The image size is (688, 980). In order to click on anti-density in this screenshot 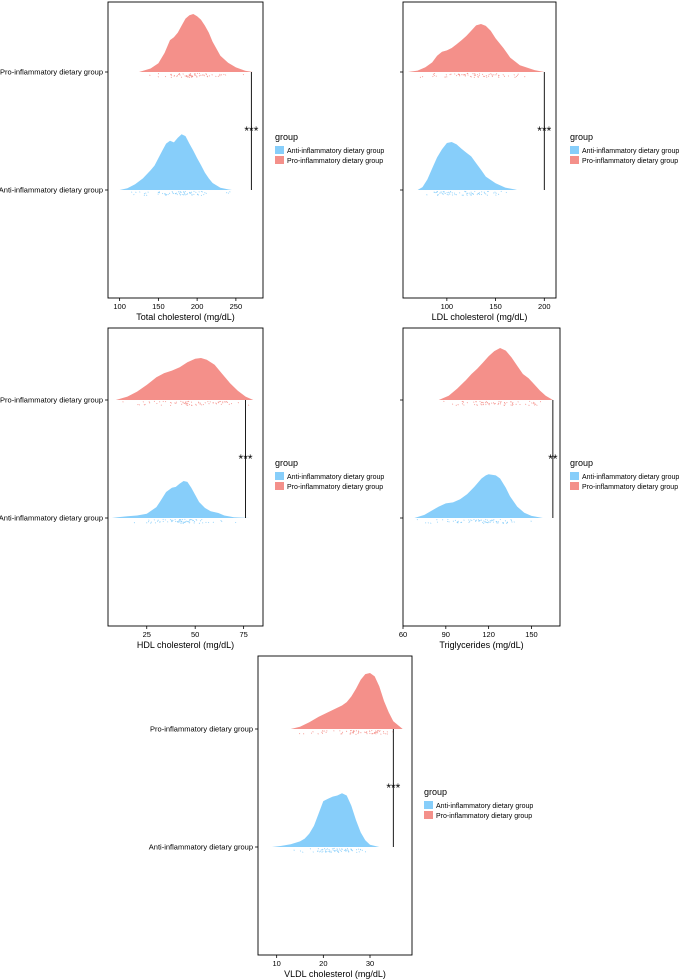, I will do `click(467, 166)`.